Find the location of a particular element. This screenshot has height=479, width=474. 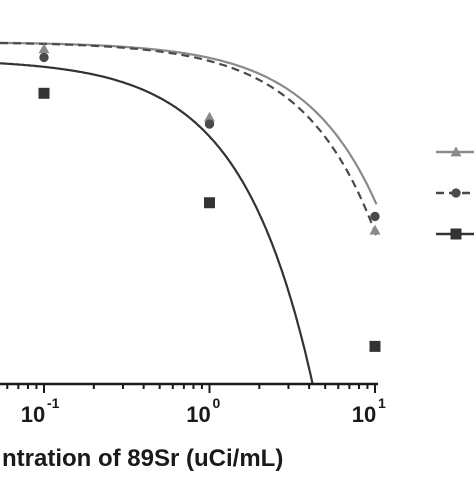

legend is located at coordinates (455, 193).